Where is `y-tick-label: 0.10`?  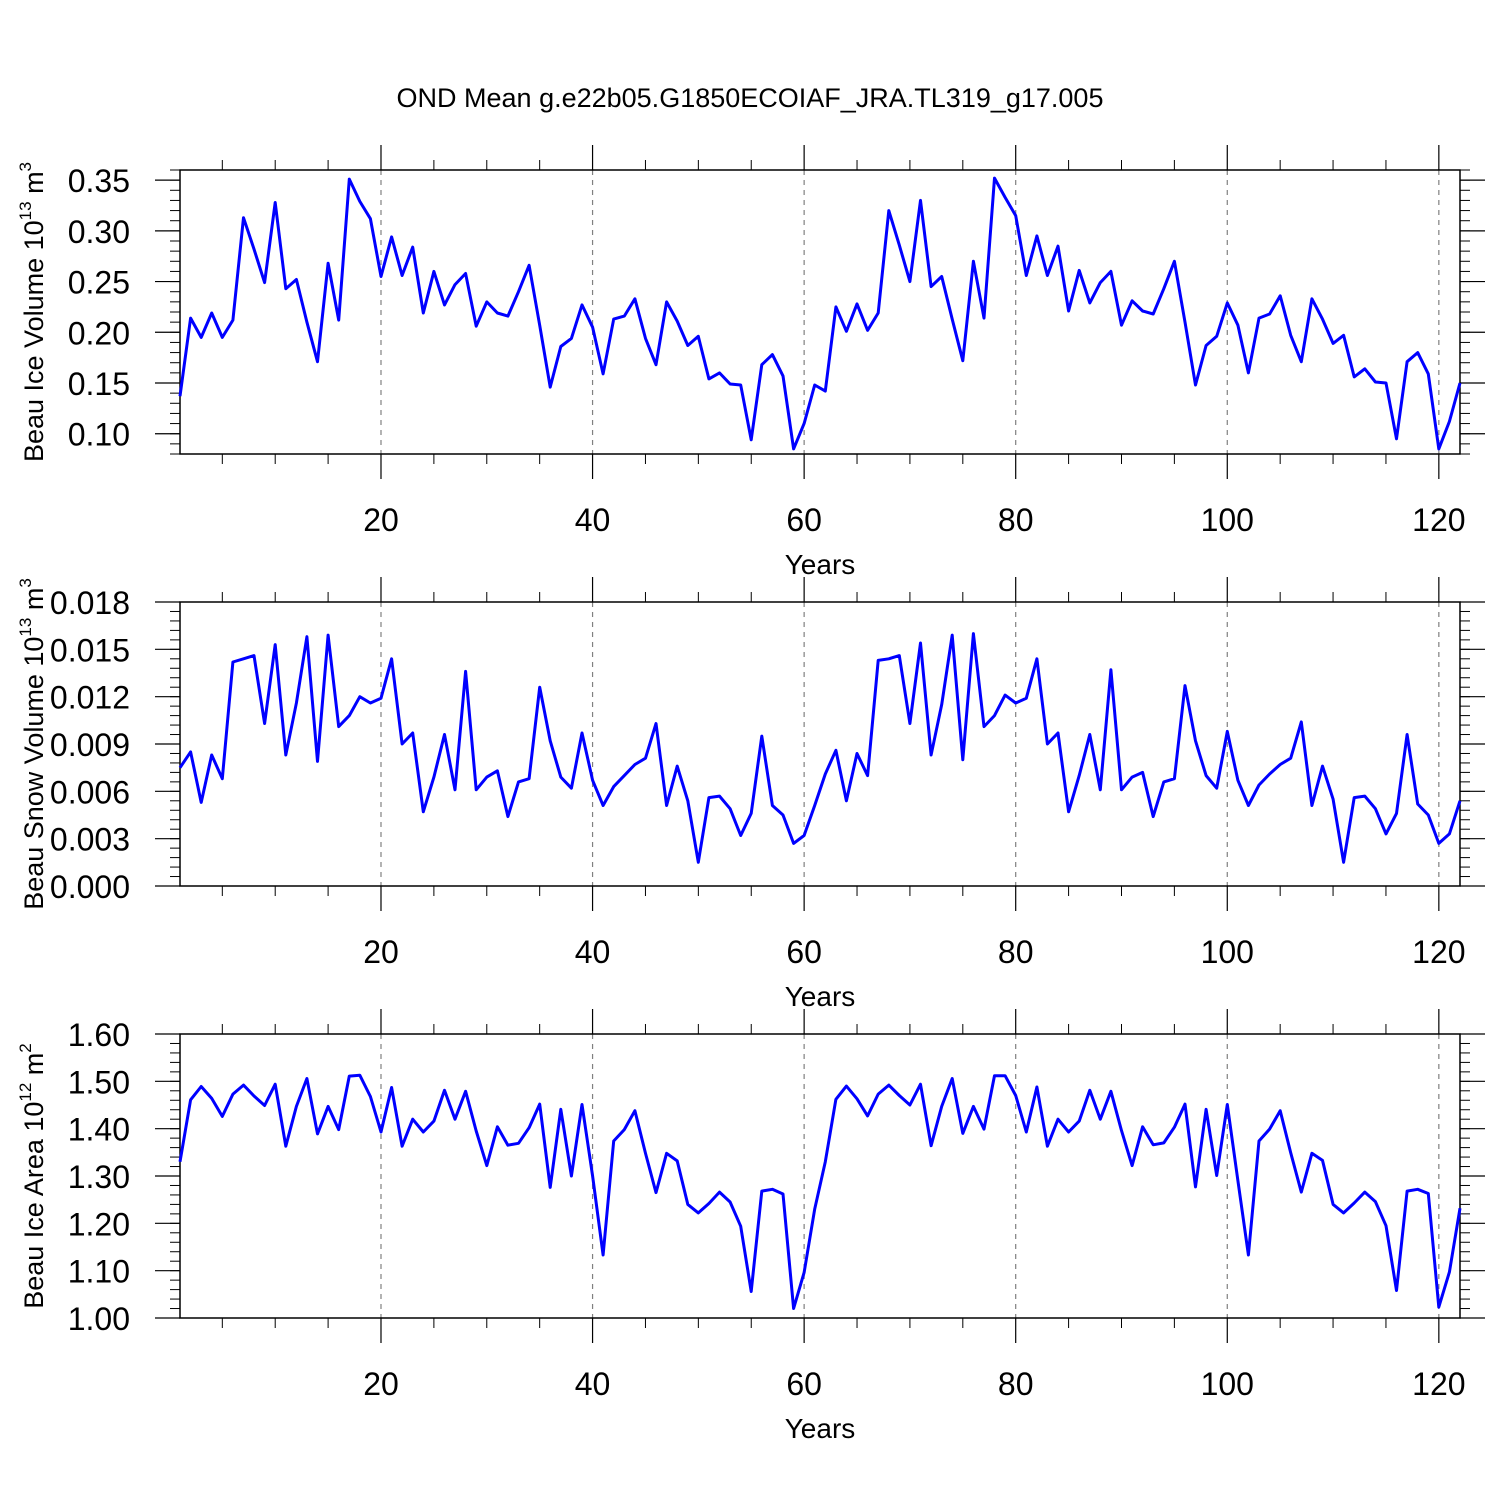
y-tick-label: 0.10 is located at coordinates (99, 435).